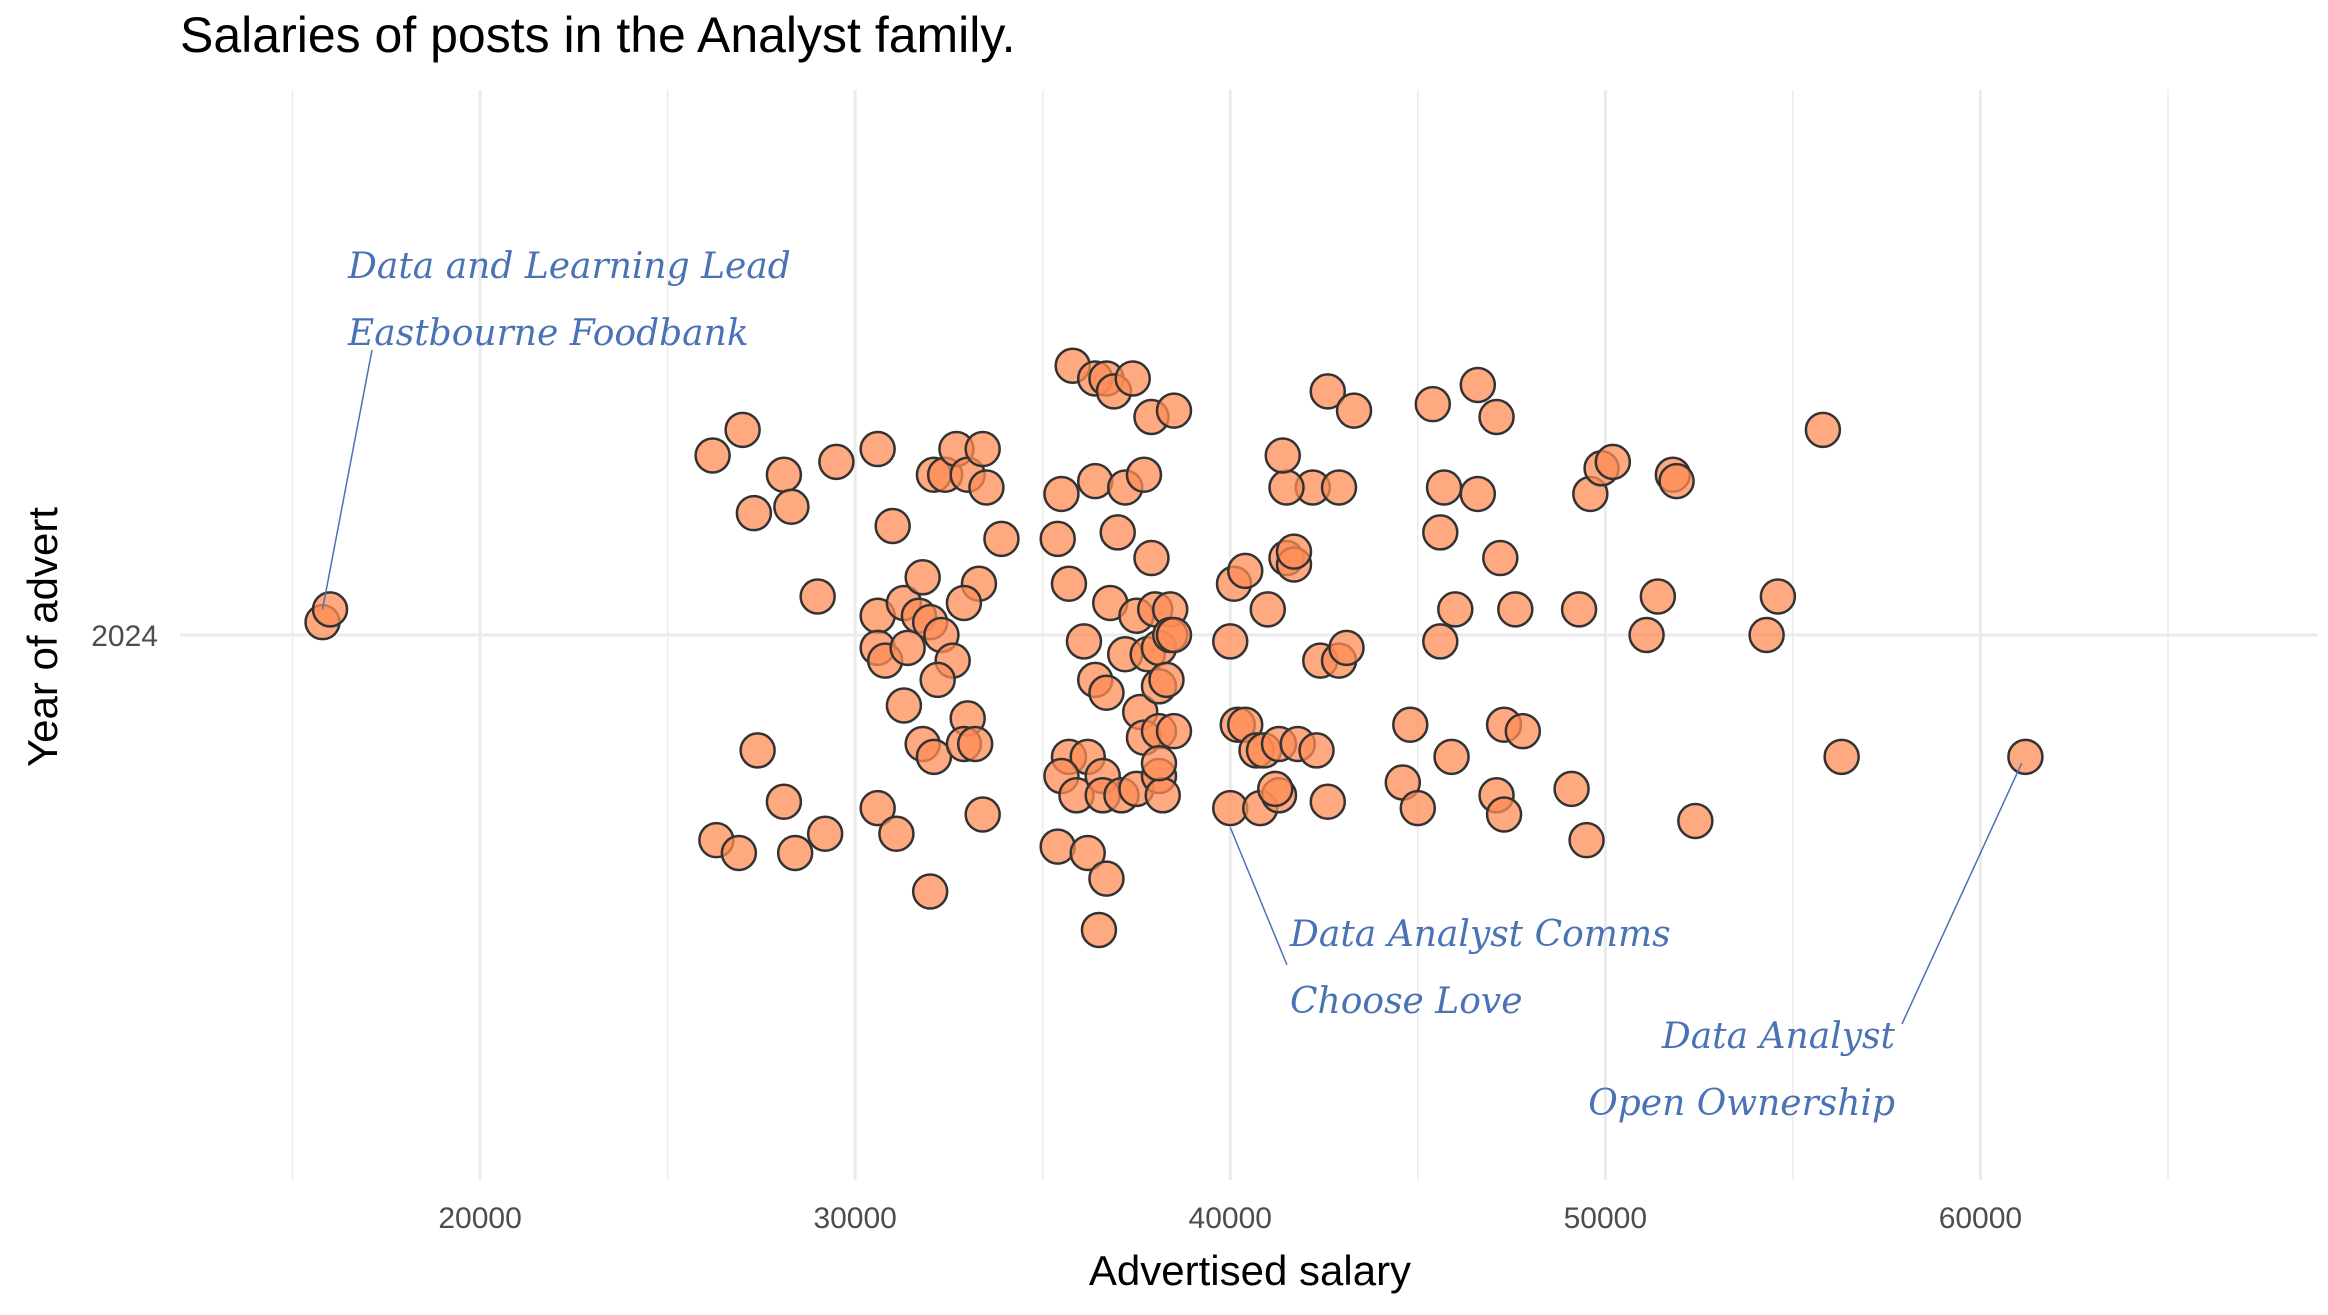 Image resolution: width=2328 pixels, height=1315 pixels. I want to click on x-tick-label: 40000, so click(1230, 1218).